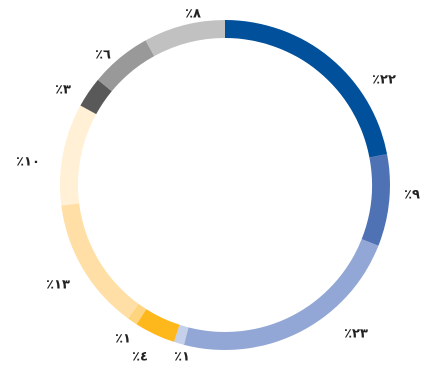 This screenshot has height=372, width=424. Describe the element at coordinates (103, 55) in the screenshot. I see `slice-label-10: ٪٦` at that location.